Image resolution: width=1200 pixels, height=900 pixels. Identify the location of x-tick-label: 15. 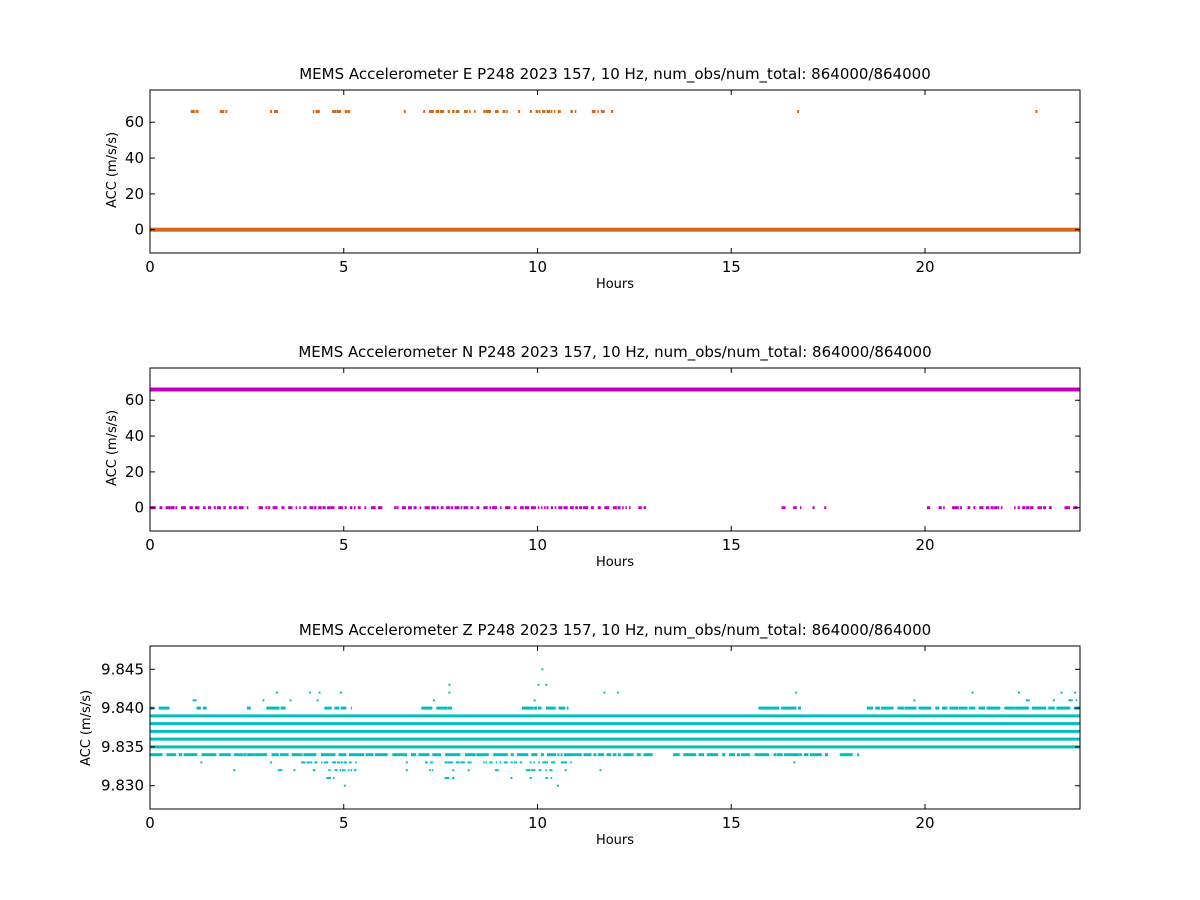
(731, 823).